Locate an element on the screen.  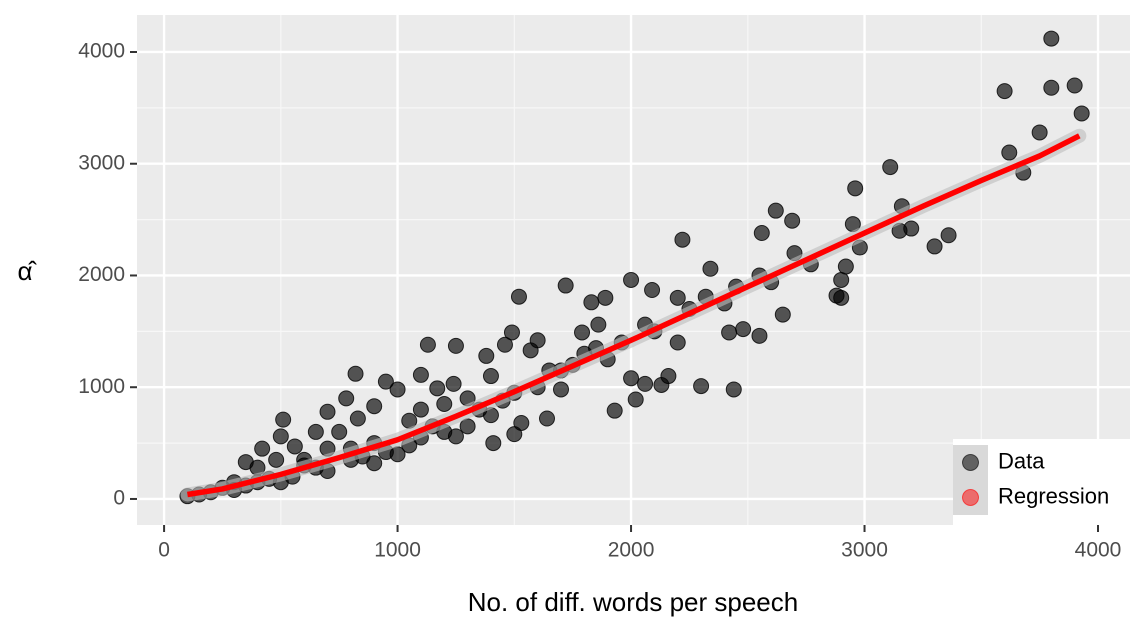
x-tick-label: 0 is located at coordinates (164, 550).